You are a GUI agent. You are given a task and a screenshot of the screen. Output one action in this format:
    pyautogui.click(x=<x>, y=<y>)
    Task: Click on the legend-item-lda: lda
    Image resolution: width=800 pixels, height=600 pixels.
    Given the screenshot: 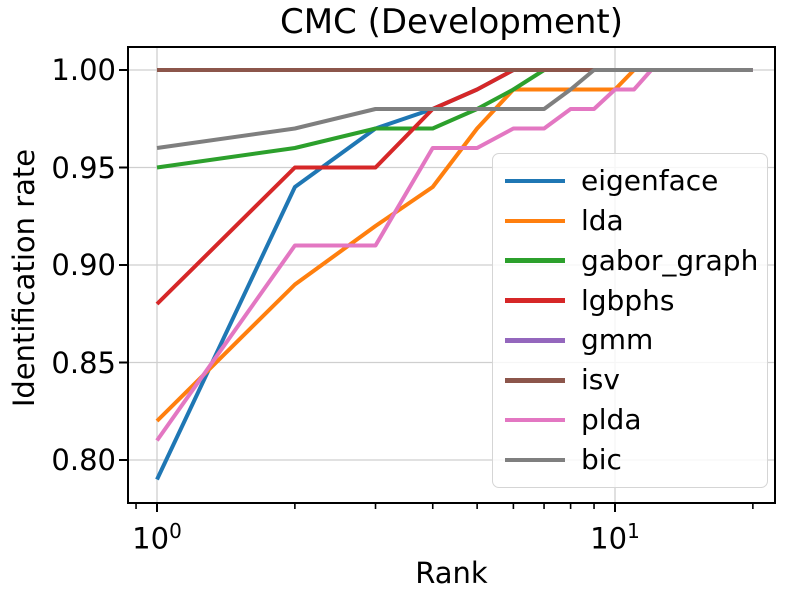 What is the action you would take?
    pyautogui.click(x=630, y=220)
    